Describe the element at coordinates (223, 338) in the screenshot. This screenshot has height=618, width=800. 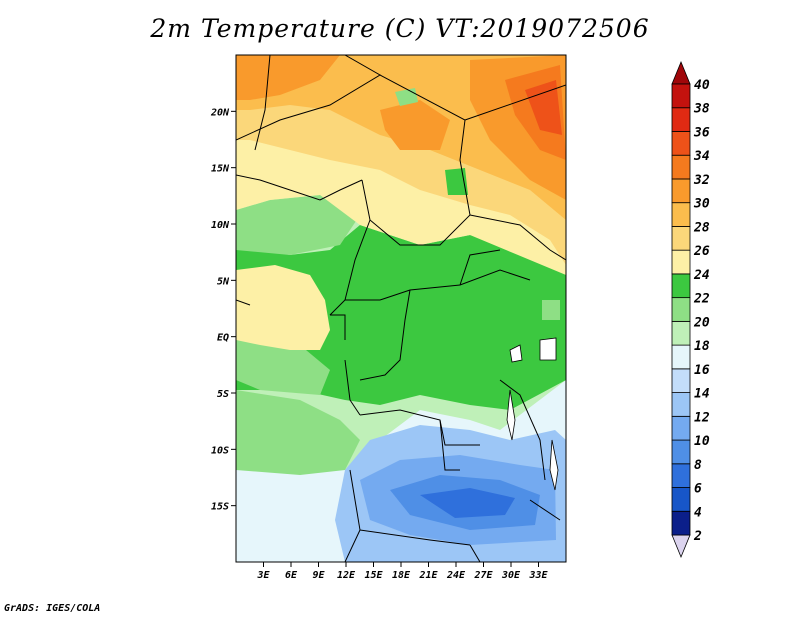
I see `lat-tick-label: EQ` at that location.